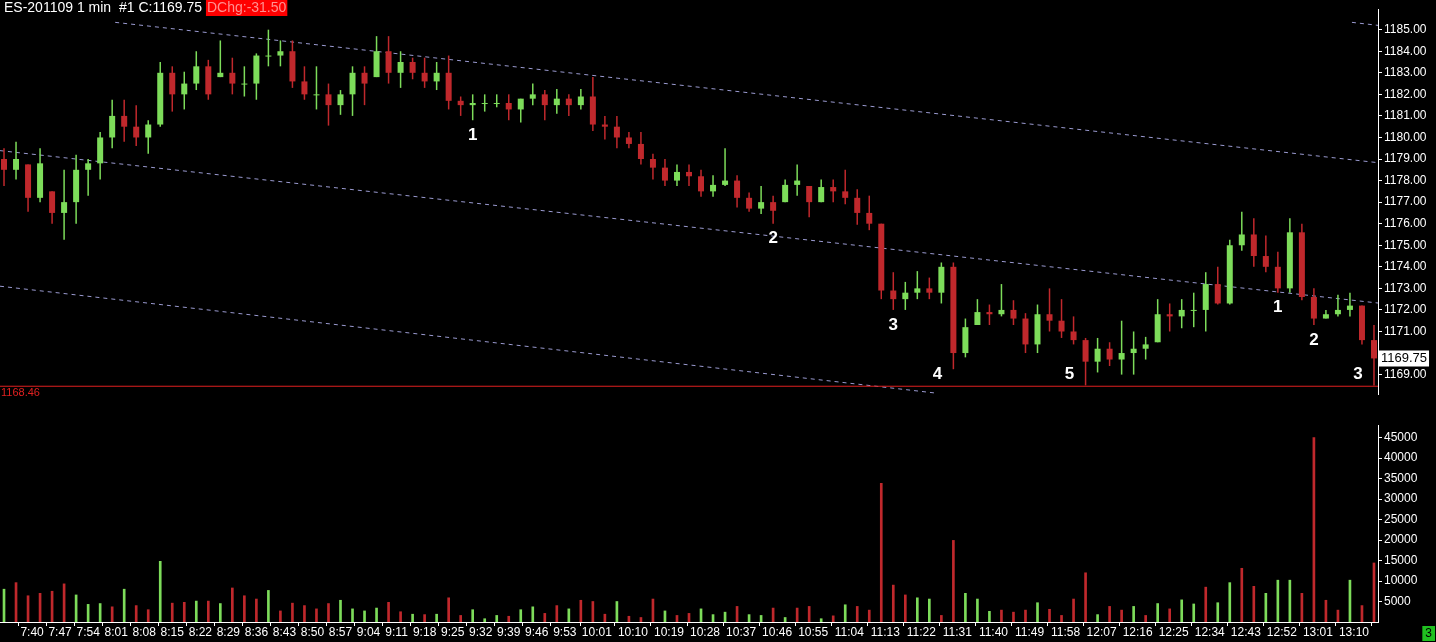 This screenshot has height=642, width=1436. What do you see at coordinates (885, 632) in the screenshot?
I see `x-tick-label: 11:13` at bounding box center [885, 632].